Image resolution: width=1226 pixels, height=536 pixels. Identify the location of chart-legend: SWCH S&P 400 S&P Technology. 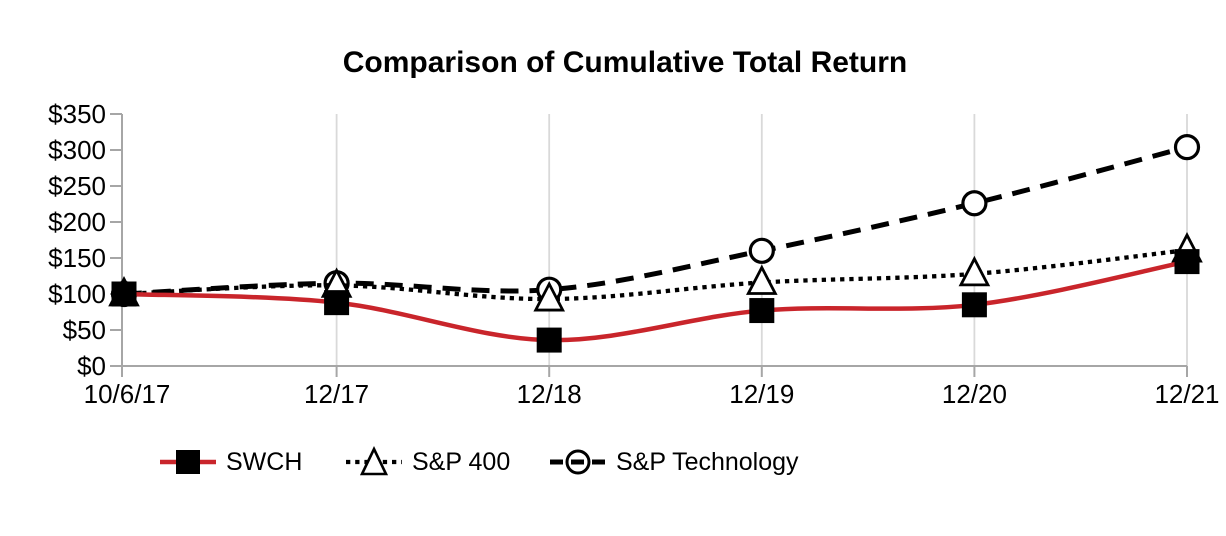
(613, 464).